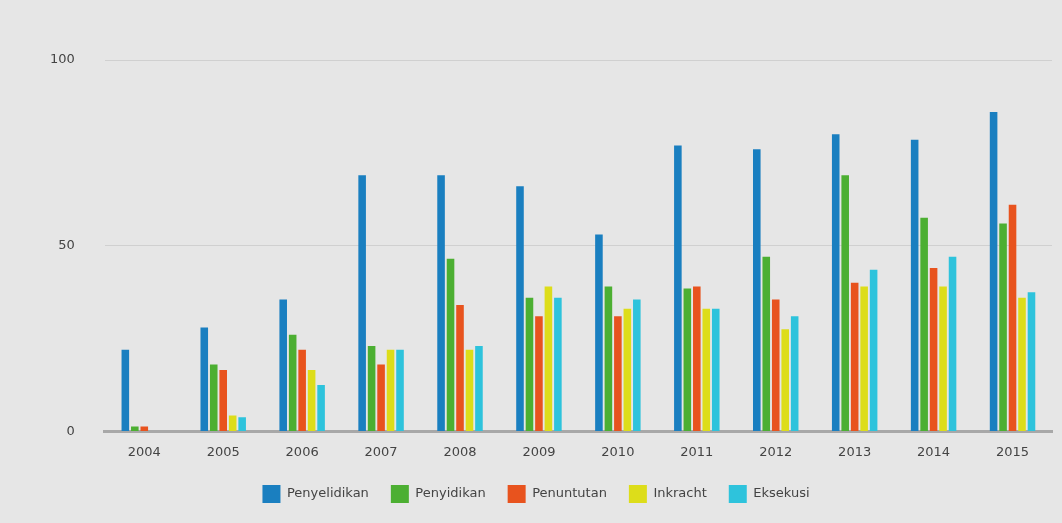 The image size is (1062, 523). I want to click on x-tick-label: 2014, so click(934, 451).